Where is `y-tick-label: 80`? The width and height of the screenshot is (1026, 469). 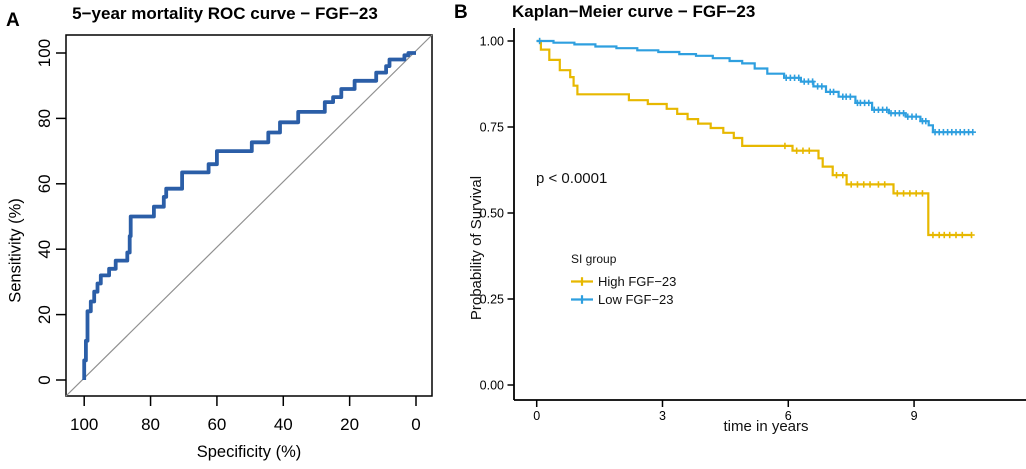
y-tick-label: 80 is located at coordinates (44, 118).